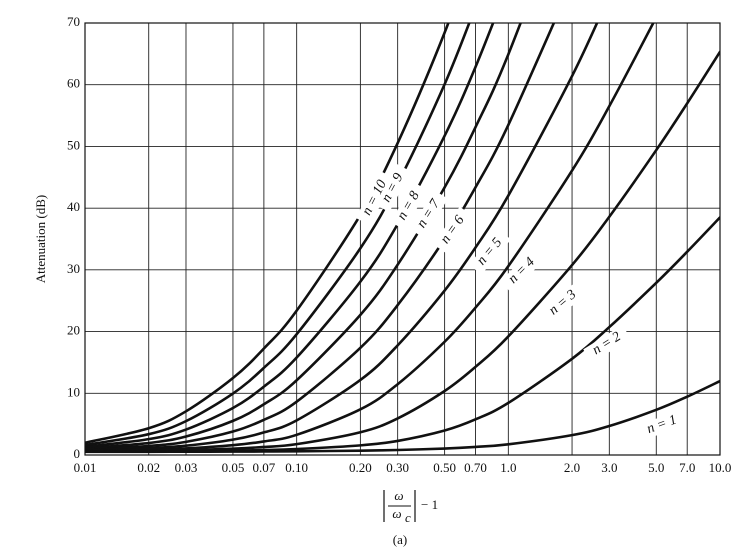  I want to click on y-axis-label: Attenuation (dB), so click(40, 239).